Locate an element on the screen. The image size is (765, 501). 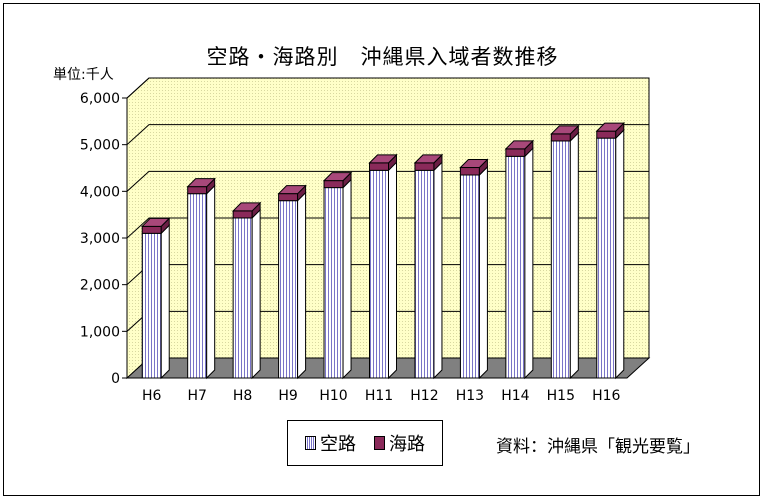
bar-sea-H16 is located at coordinates (606, 134).